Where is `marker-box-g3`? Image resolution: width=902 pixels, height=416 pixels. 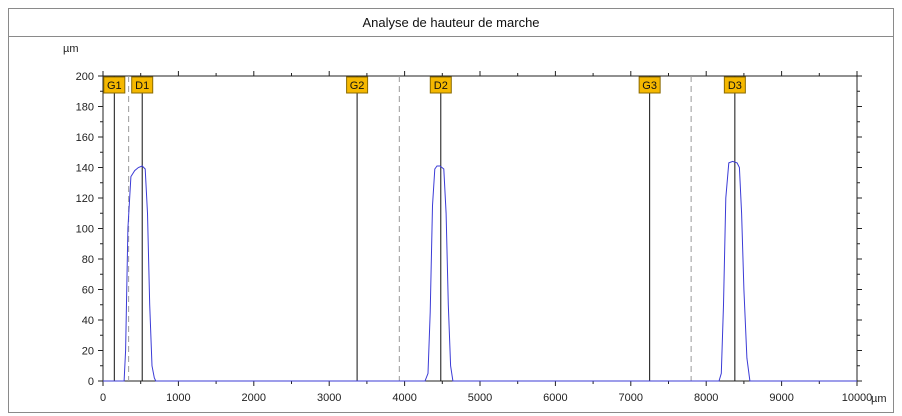
marker-box-g3 is located at coordinates (649, 85).